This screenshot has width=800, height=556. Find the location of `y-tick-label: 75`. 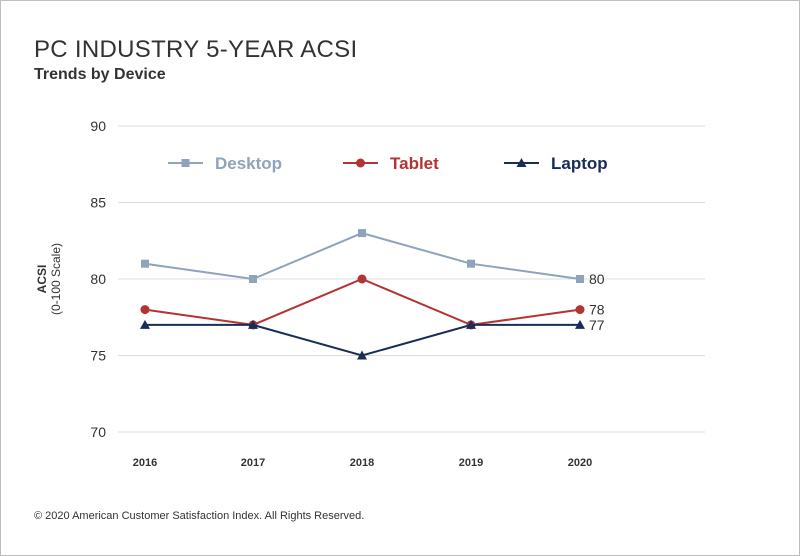

y-tick-label: 75 is located at coordinates (98, 356).